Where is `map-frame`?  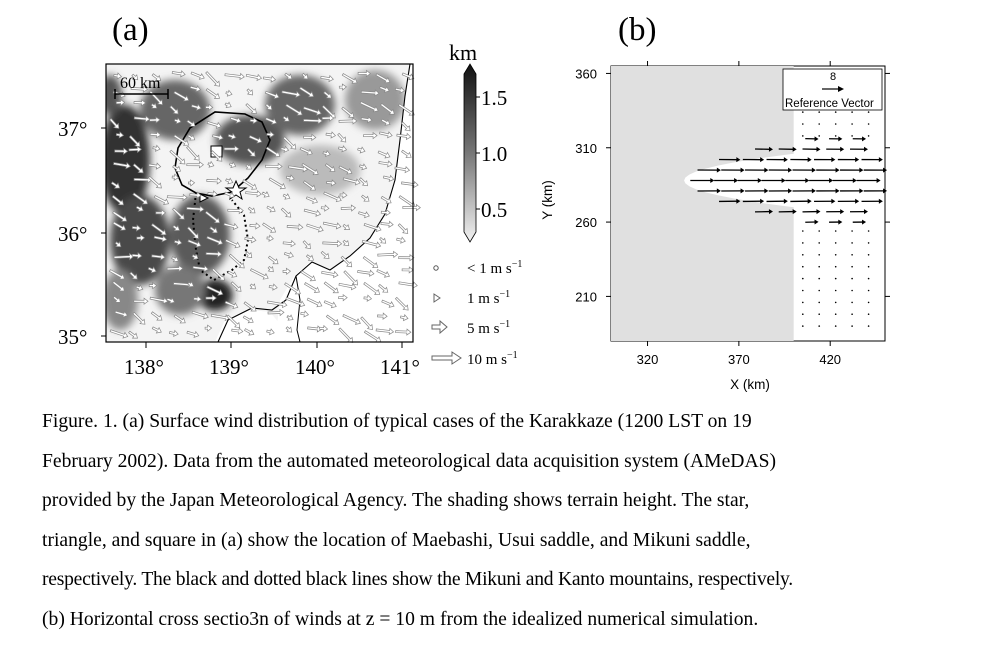 map-frame is located at coordinates (259, 203).